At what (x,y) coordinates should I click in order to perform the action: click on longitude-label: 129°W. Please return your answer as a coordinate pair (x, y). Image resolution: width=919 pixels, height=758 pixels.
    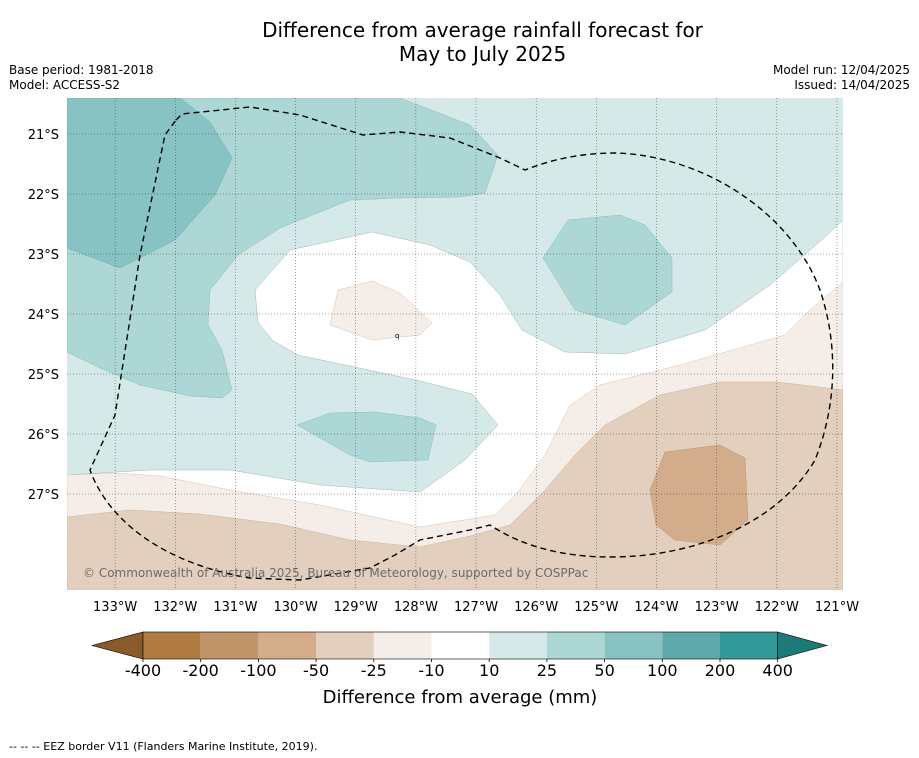
    Looking at the image, I should click on (356, 607).